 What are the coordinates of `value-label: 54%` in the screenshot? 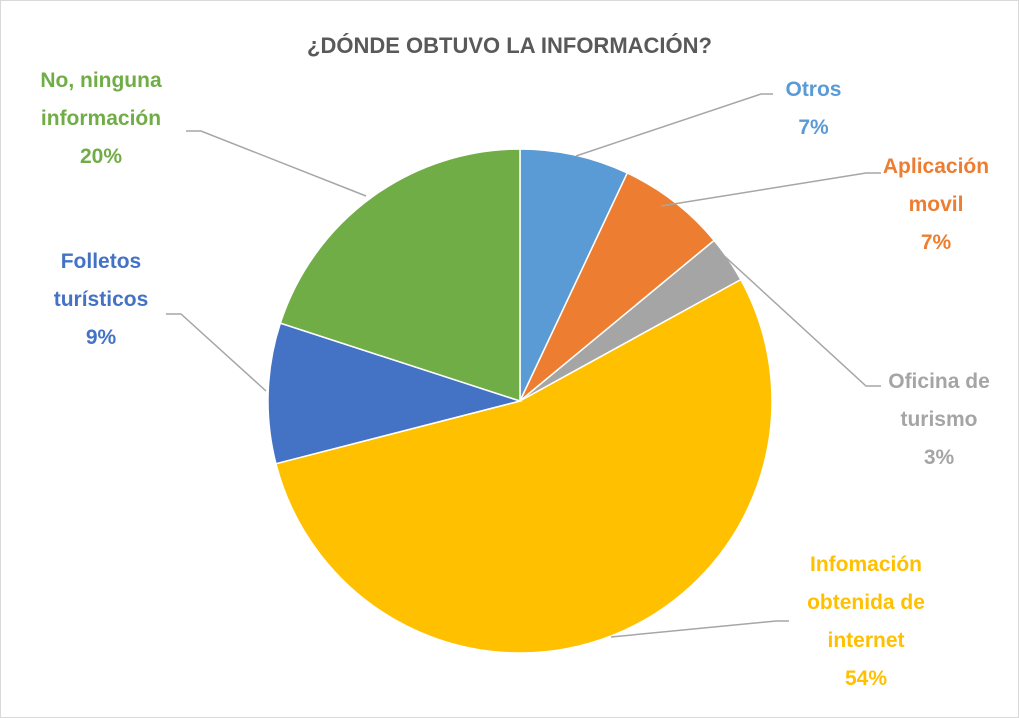 It's located at (866, 678).